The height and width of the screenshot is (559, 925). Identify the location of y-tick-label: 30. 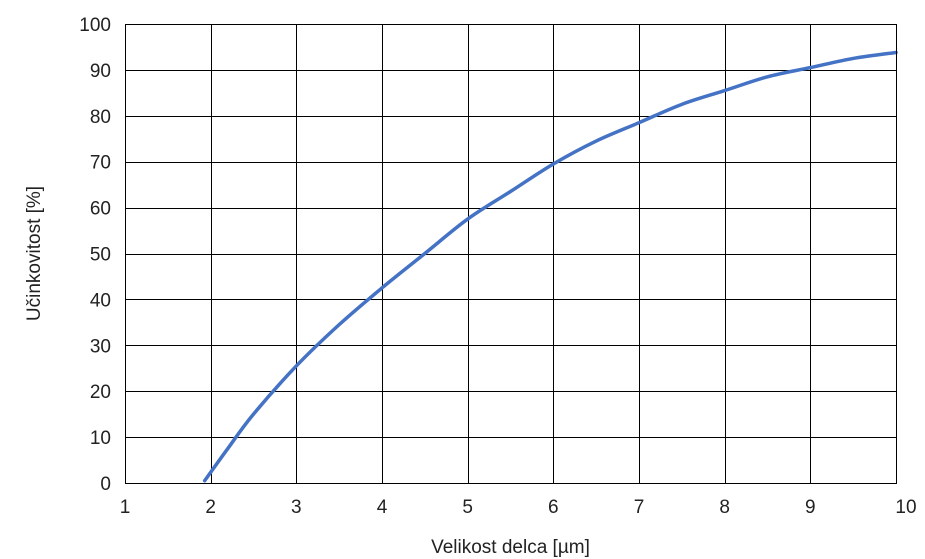
(100, 346).